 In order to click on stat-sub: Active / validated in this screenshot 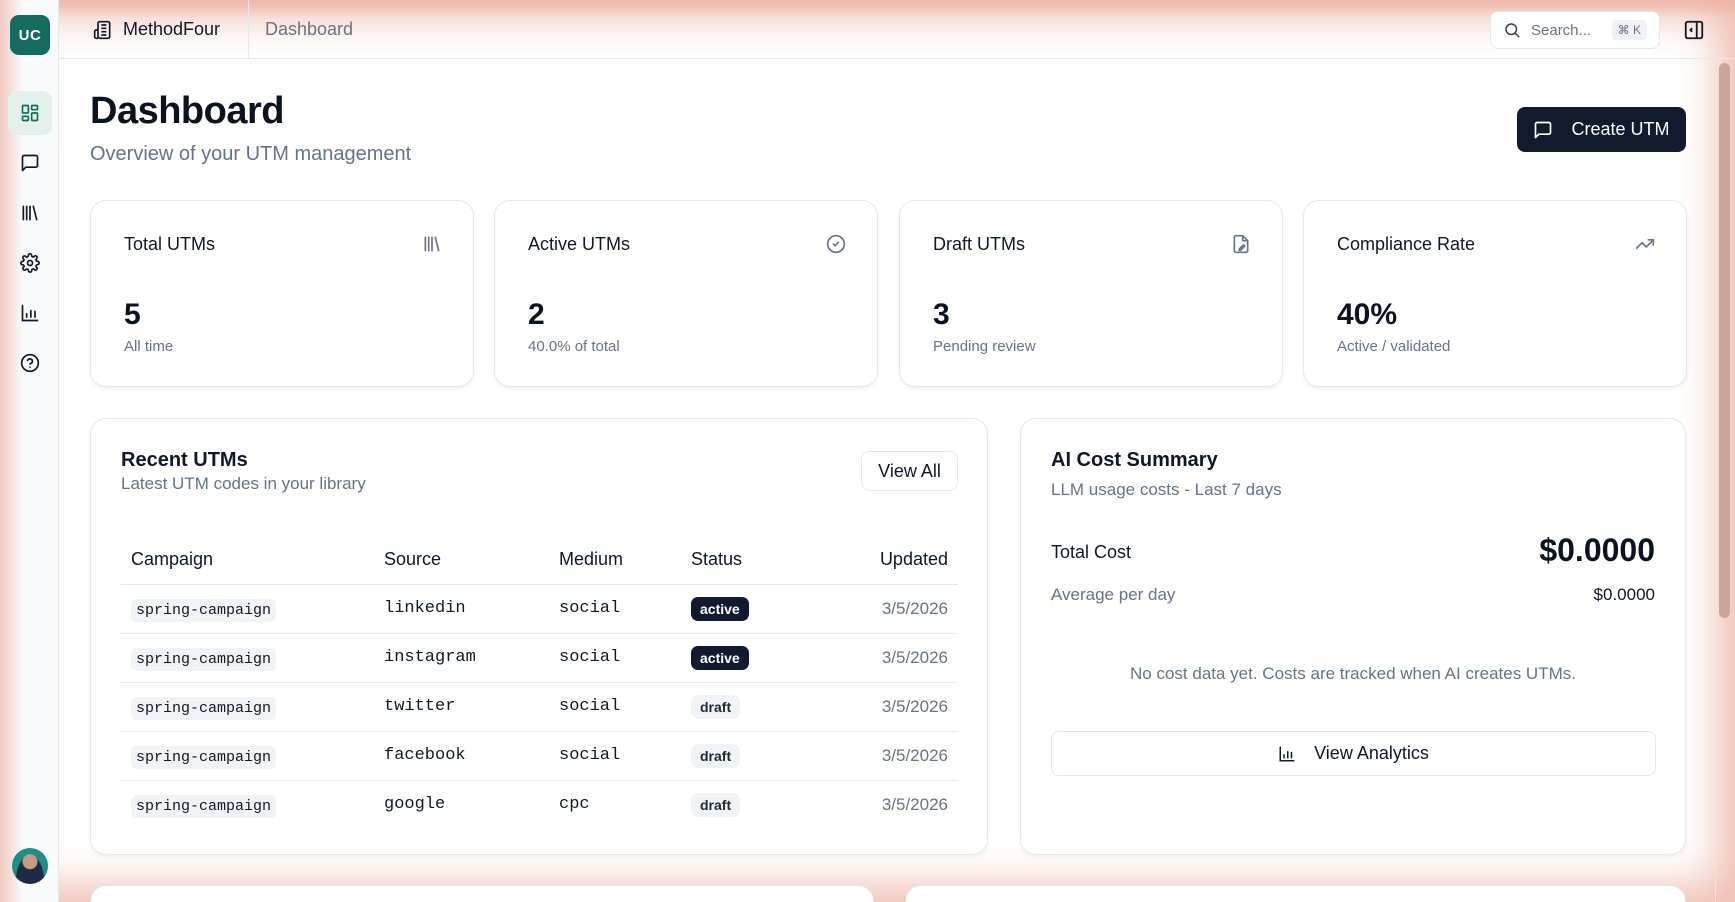, I will do `click(1394, 346)`.